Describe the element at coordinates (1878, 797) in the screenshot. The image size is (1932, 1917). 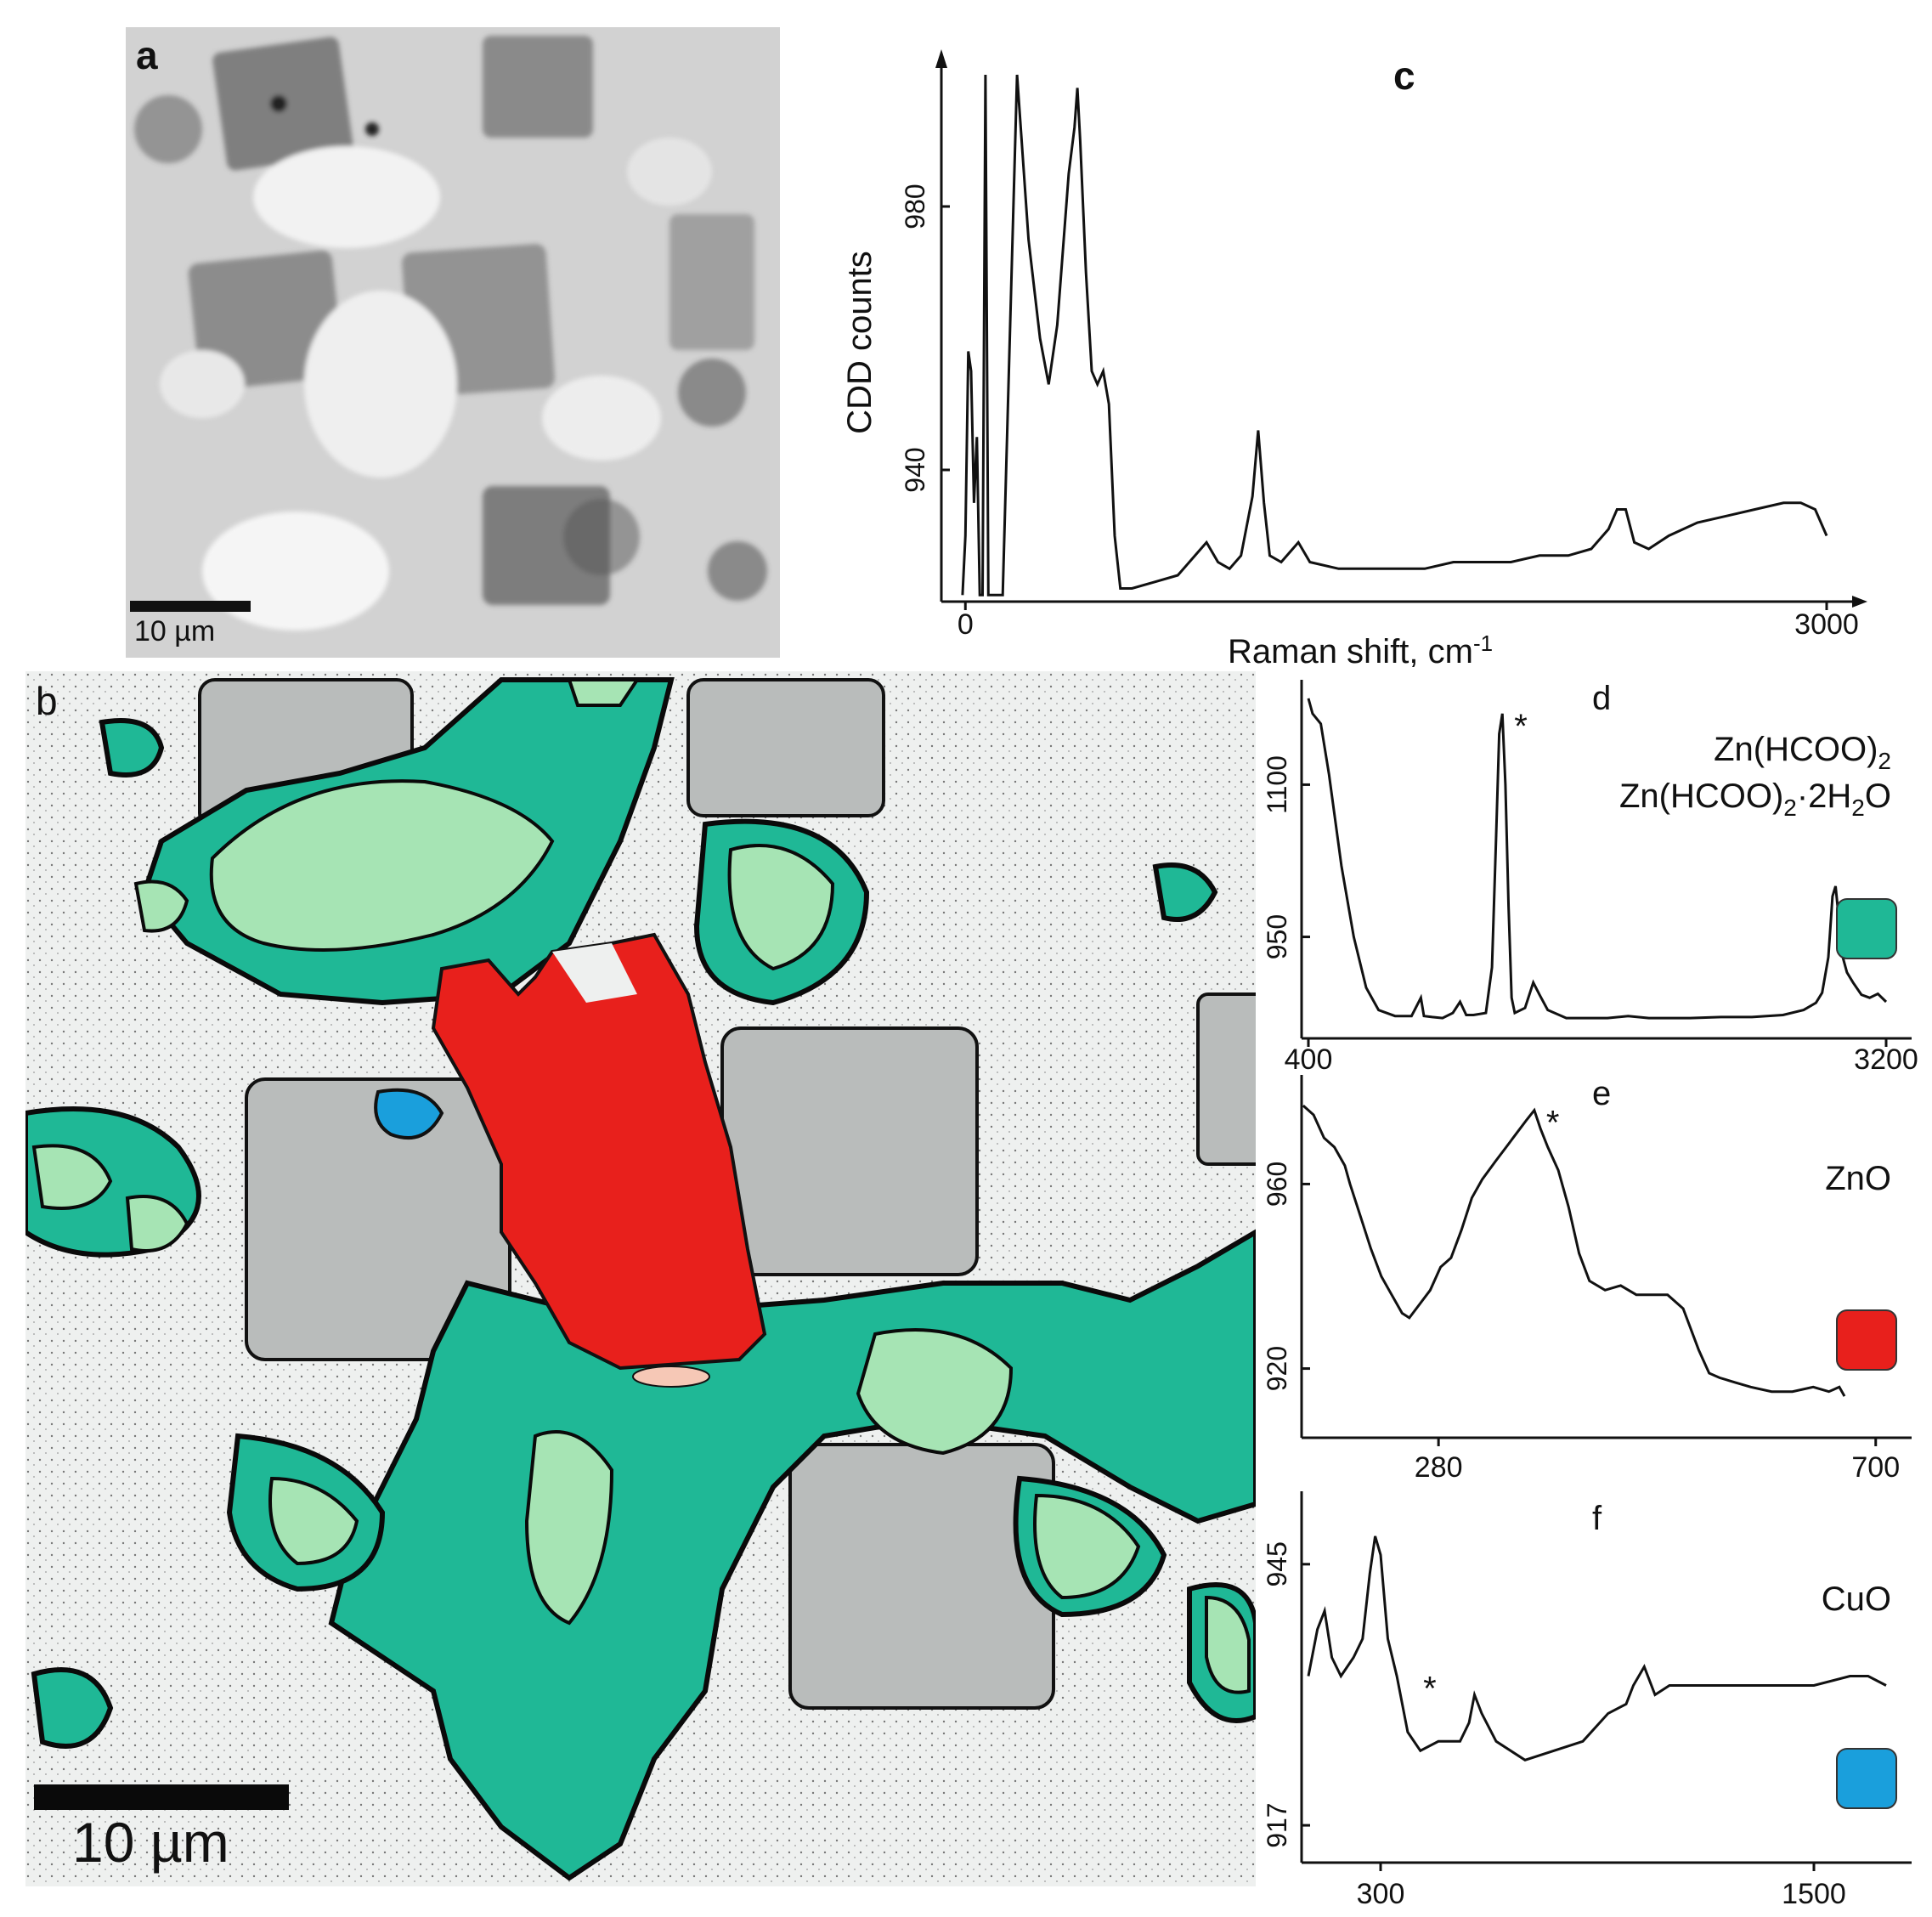
I see `legend-d-c2-end: O` at that location.